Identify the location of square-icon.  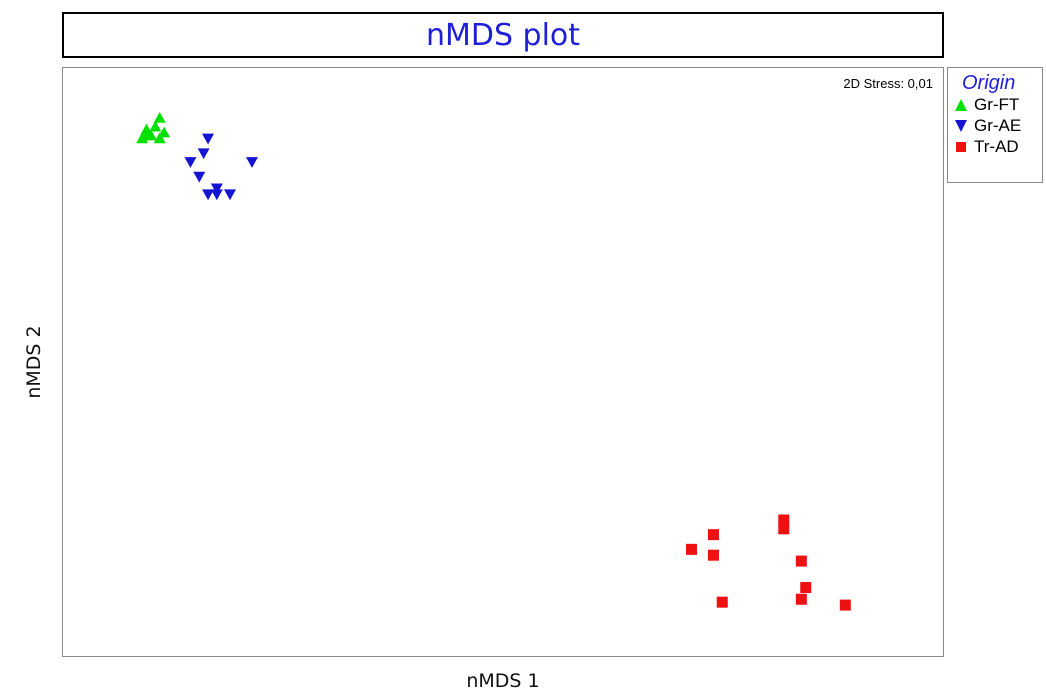
(961, 146).